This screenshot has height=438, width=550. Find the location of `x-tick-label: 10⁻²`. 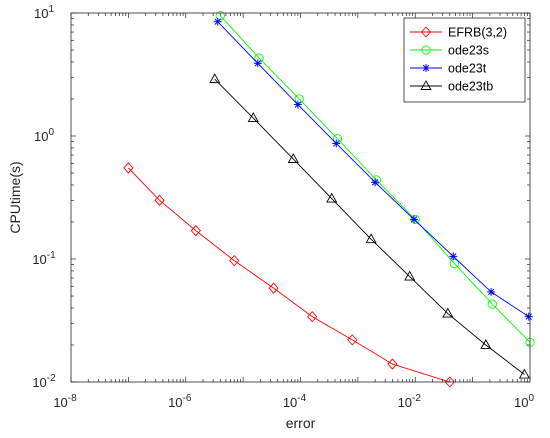

x-tick-label: 10⁻² is located at coordinates (410, 401).